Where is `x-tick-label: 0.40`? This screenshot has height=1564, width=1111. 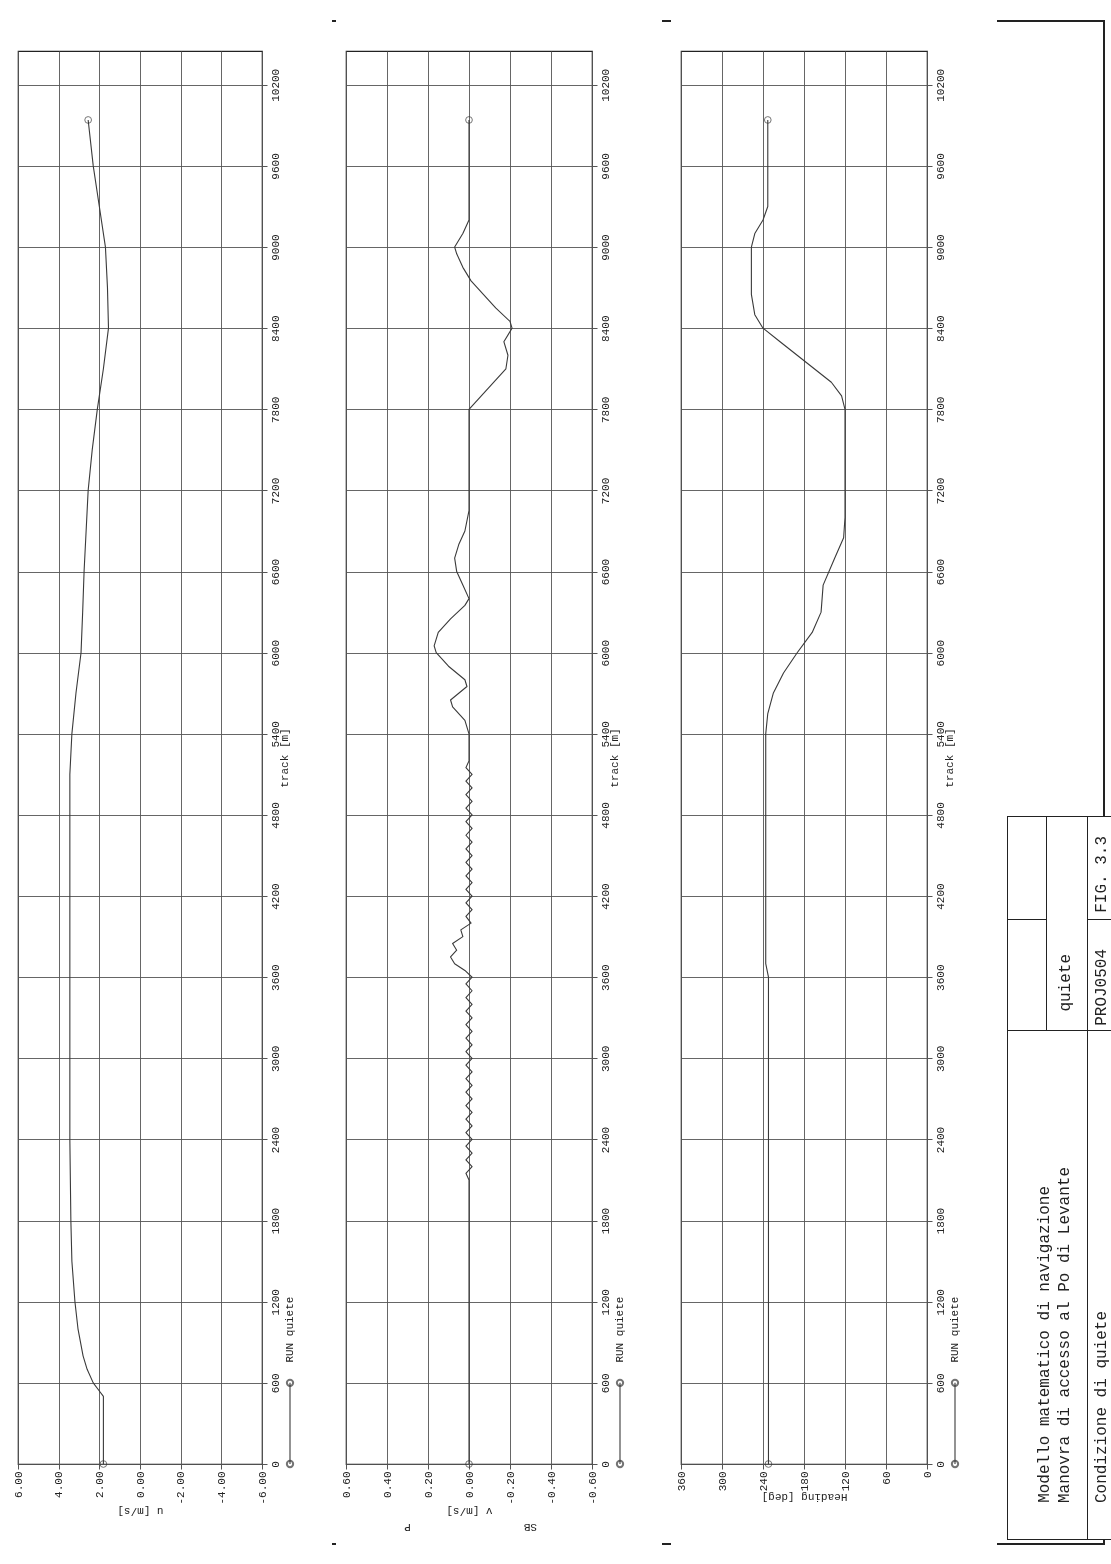 x-tick-label: 0.40 is located at coordinates (387, 1484).